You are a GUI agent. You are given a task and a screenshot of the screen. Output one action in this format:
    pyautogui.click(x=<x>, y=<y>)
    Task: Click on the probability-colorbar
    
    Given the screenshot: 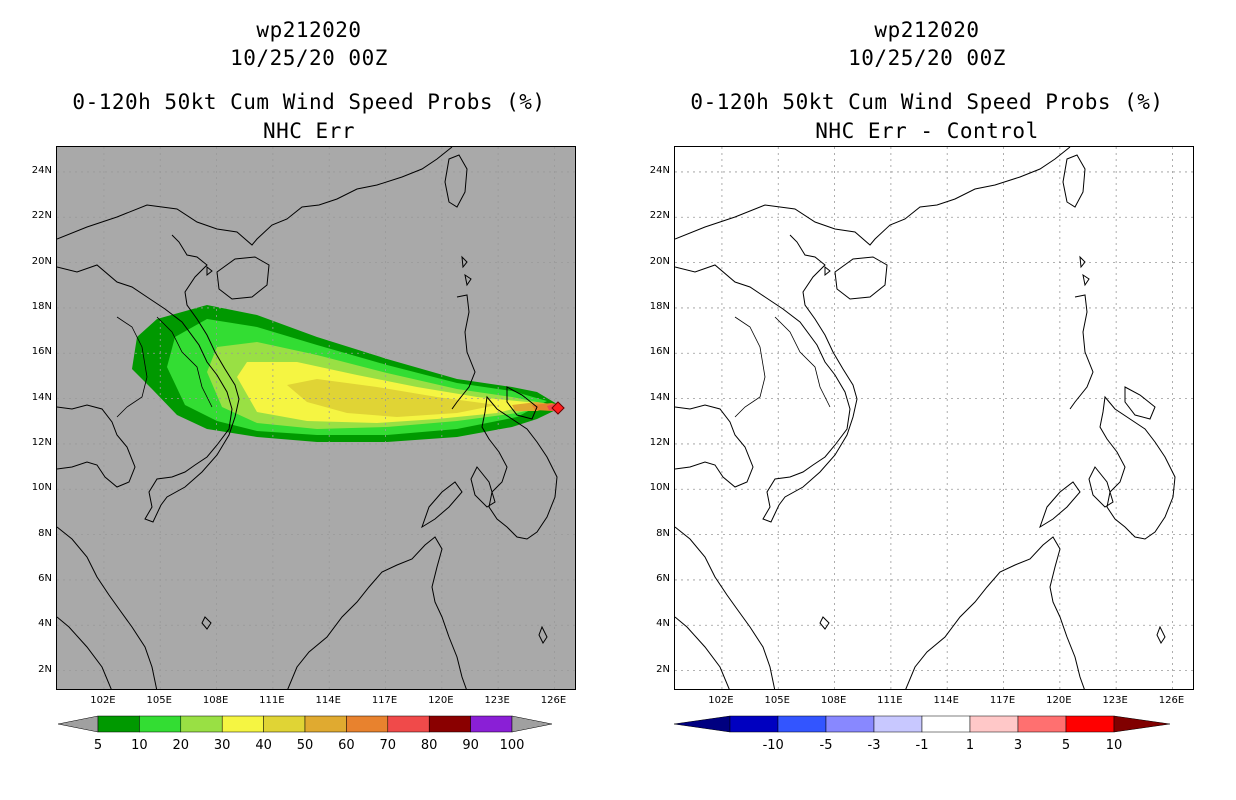 What is the action you would take?
    pyautogui.click(x=305, y=724)
    